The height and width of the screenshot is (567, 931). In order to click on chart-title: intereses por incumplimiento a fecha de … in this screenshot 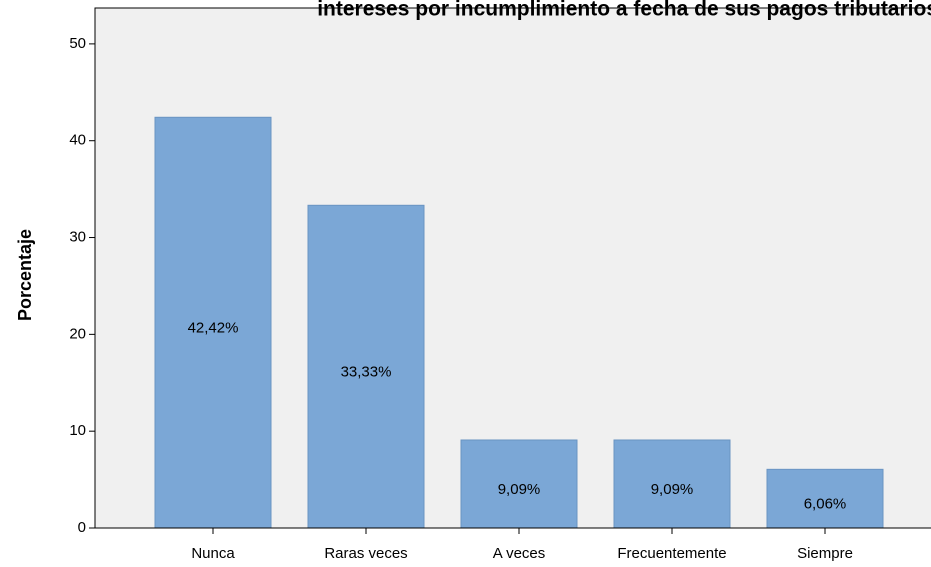, I will do `click(624, 10)`.